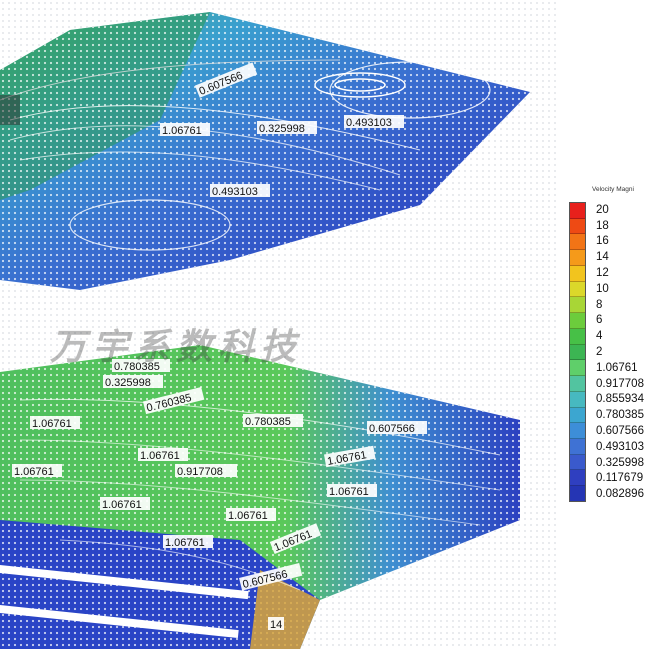 This screenshot has width=649, height=649. Describe the element at coordinates (613, 189) in the screenshot. I see `legend-title: Velocity Magni` at that location.